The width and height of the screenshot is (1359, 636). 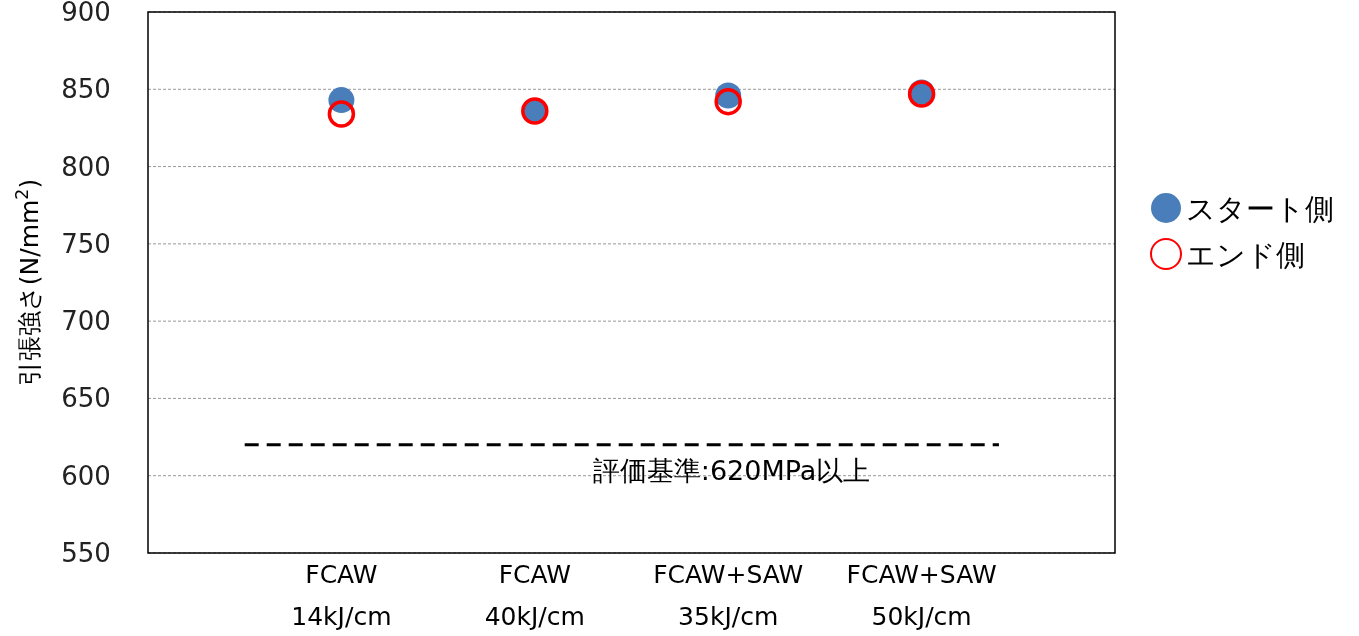 What do you see at coordinates (86, 243) in the screenshot?
I see `y-tick-label: 750` at bounding box center [86, 243].